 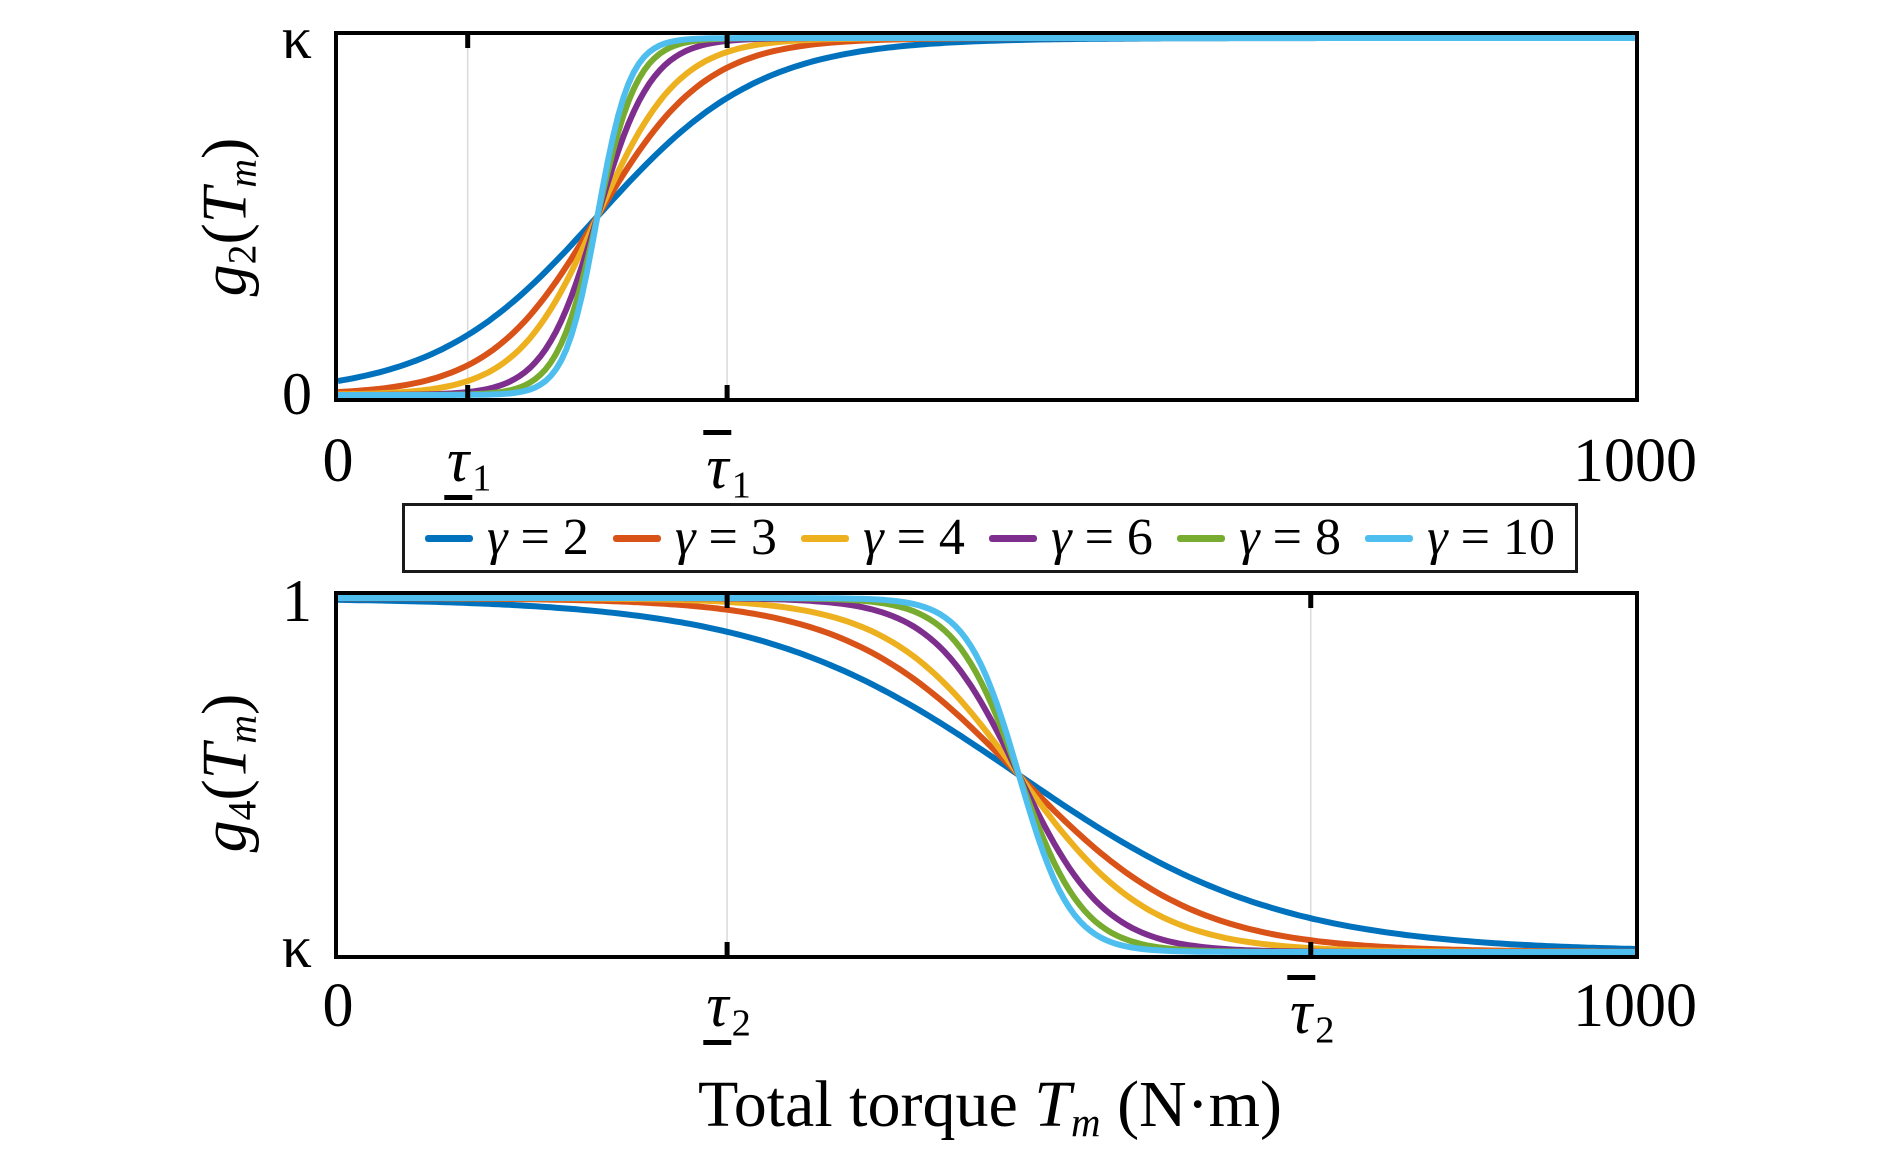 What do you see at coordinates (726, 537) in the screenshot?
I see `legend-item-label: γ = 3` at bounding box center [726, 537].